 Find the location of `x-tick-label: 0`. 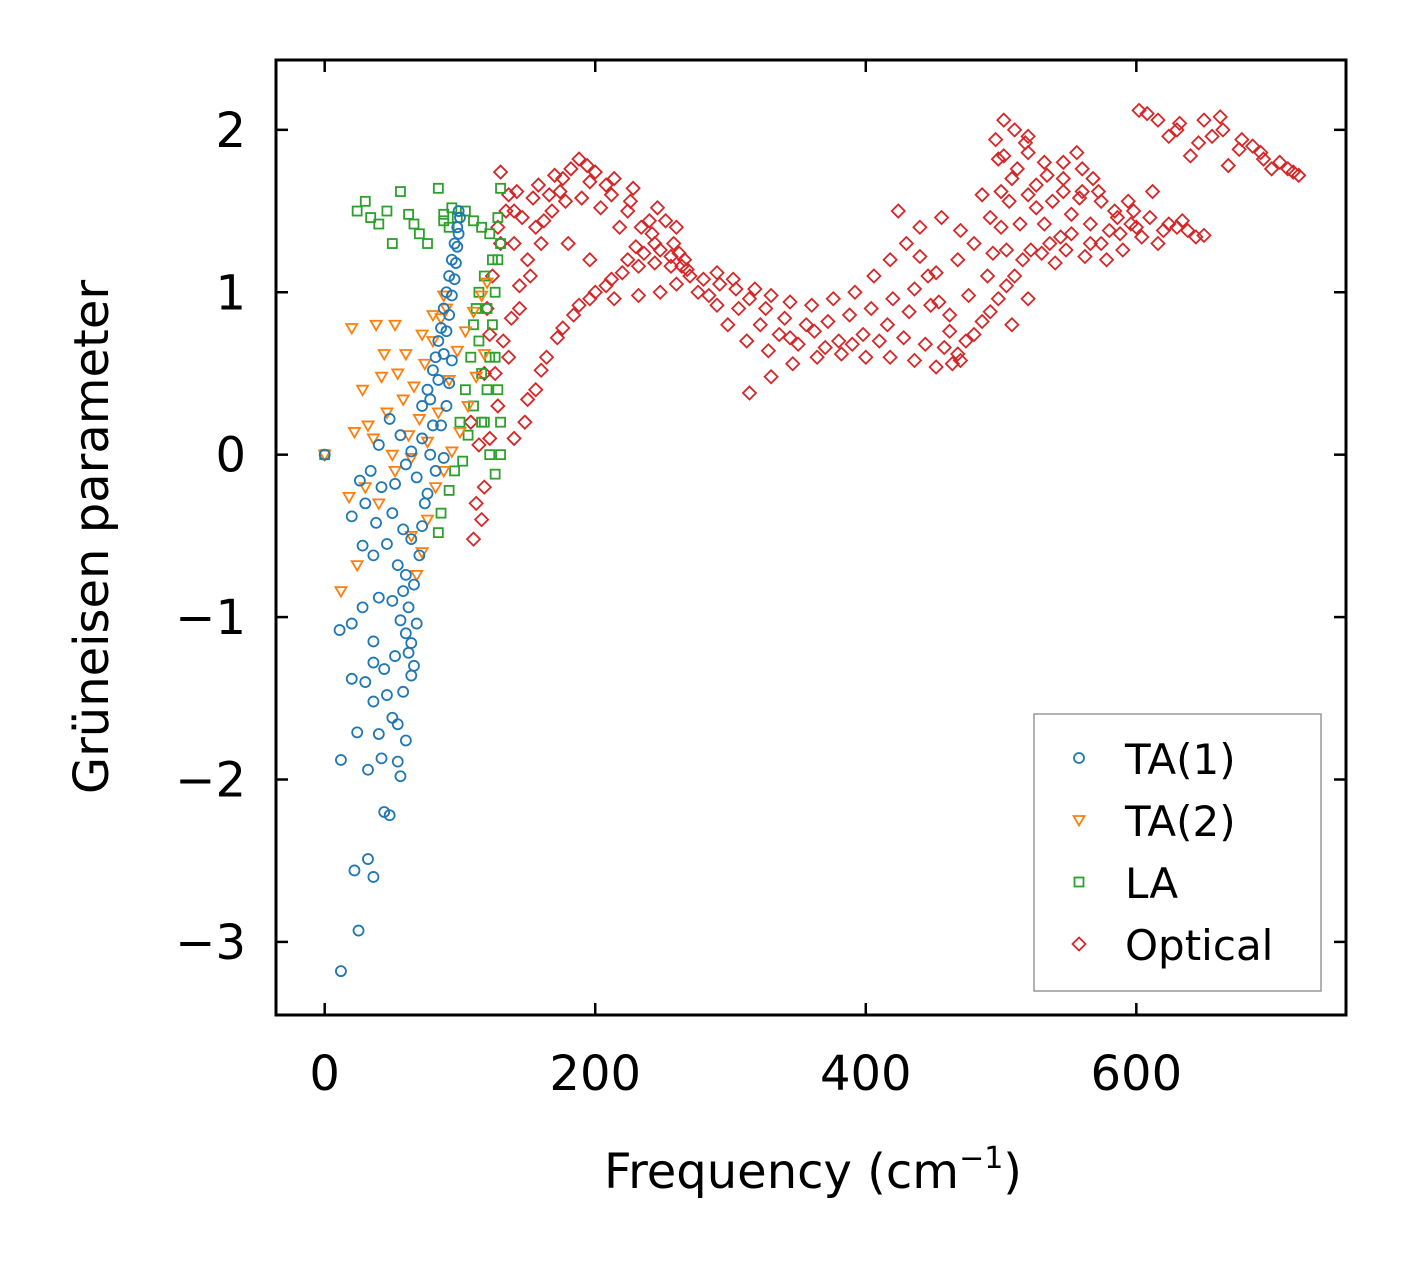

x-tick-label: 0 is located at coordinates (324, 1074).